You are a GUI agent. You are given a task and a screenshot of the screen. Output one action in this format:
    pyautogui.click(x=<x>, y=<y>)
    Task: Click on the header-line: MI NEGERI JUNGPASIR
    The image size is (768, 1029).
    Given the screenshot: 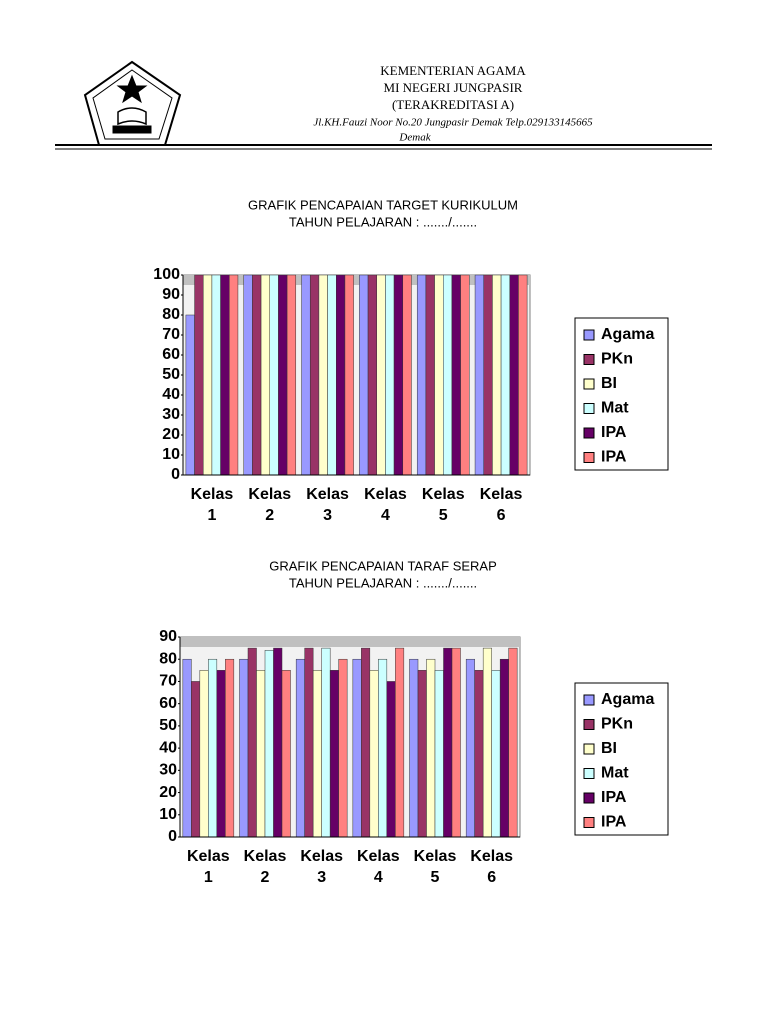 What is the action you would take?
    pyautogui.click(x=453, y=87)
    